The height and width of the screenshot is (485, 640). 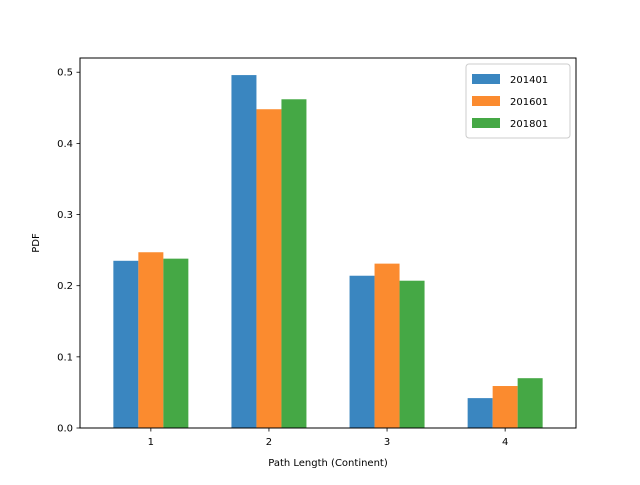 I want to click on y-tick-label: 0.0, so click(x=65, y=429).